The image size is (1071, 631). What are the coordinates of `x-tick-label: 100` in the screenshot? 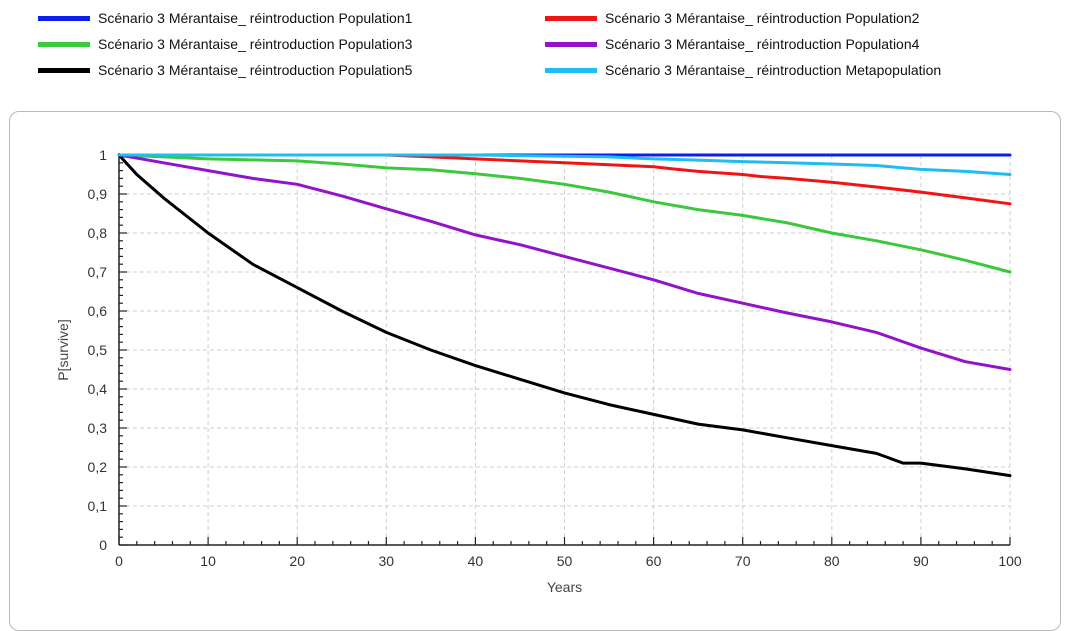 It's located at (1010, 561).